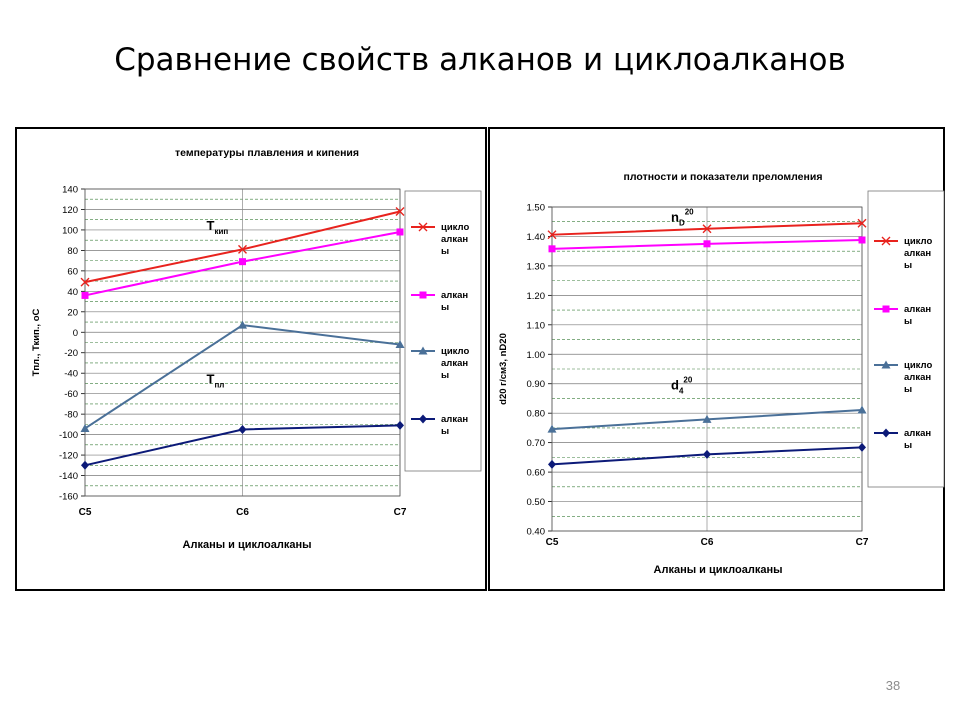 The height and width of the screenshot is (720, 960). I want to click on annotation-0: Ткип, so click(218, 227).